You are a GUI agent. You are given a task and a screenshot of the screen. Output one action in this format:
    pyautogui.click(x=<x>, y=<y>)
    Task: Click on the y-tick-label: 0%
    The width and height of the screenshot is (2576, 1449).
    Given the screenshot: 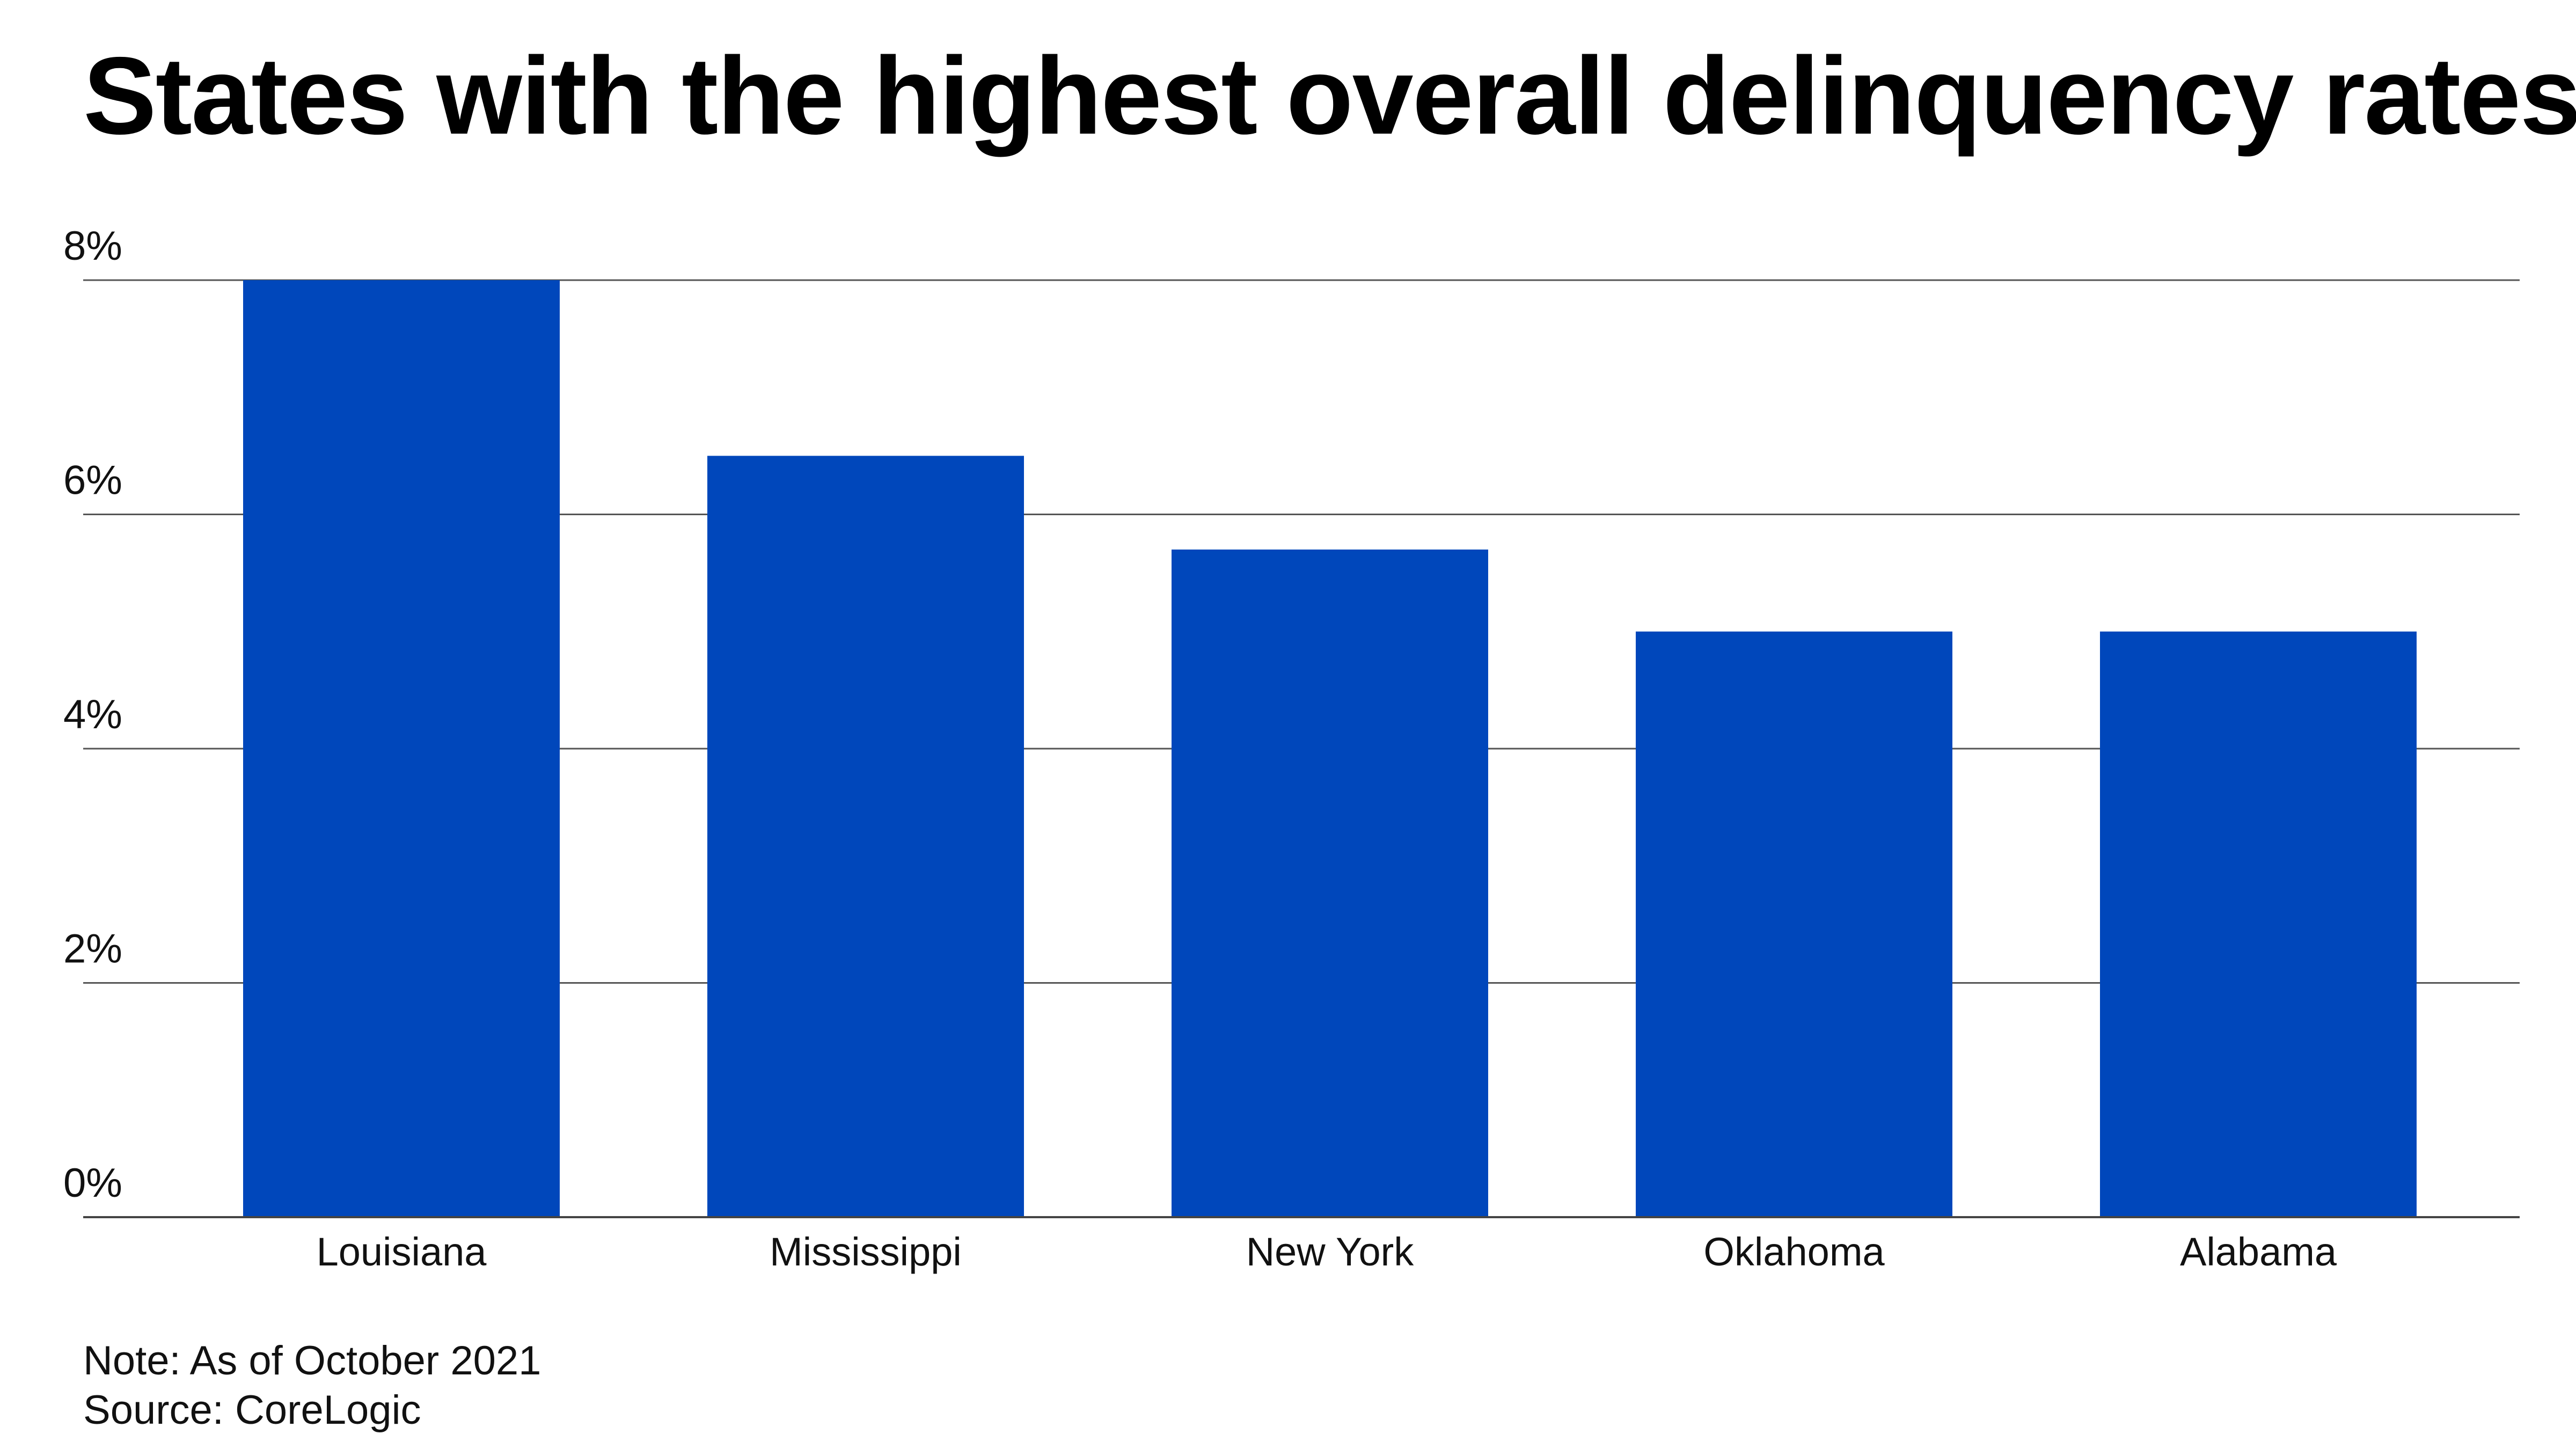 What is the action you would take?
    pyautogui.click(x=92, y=1183)
    